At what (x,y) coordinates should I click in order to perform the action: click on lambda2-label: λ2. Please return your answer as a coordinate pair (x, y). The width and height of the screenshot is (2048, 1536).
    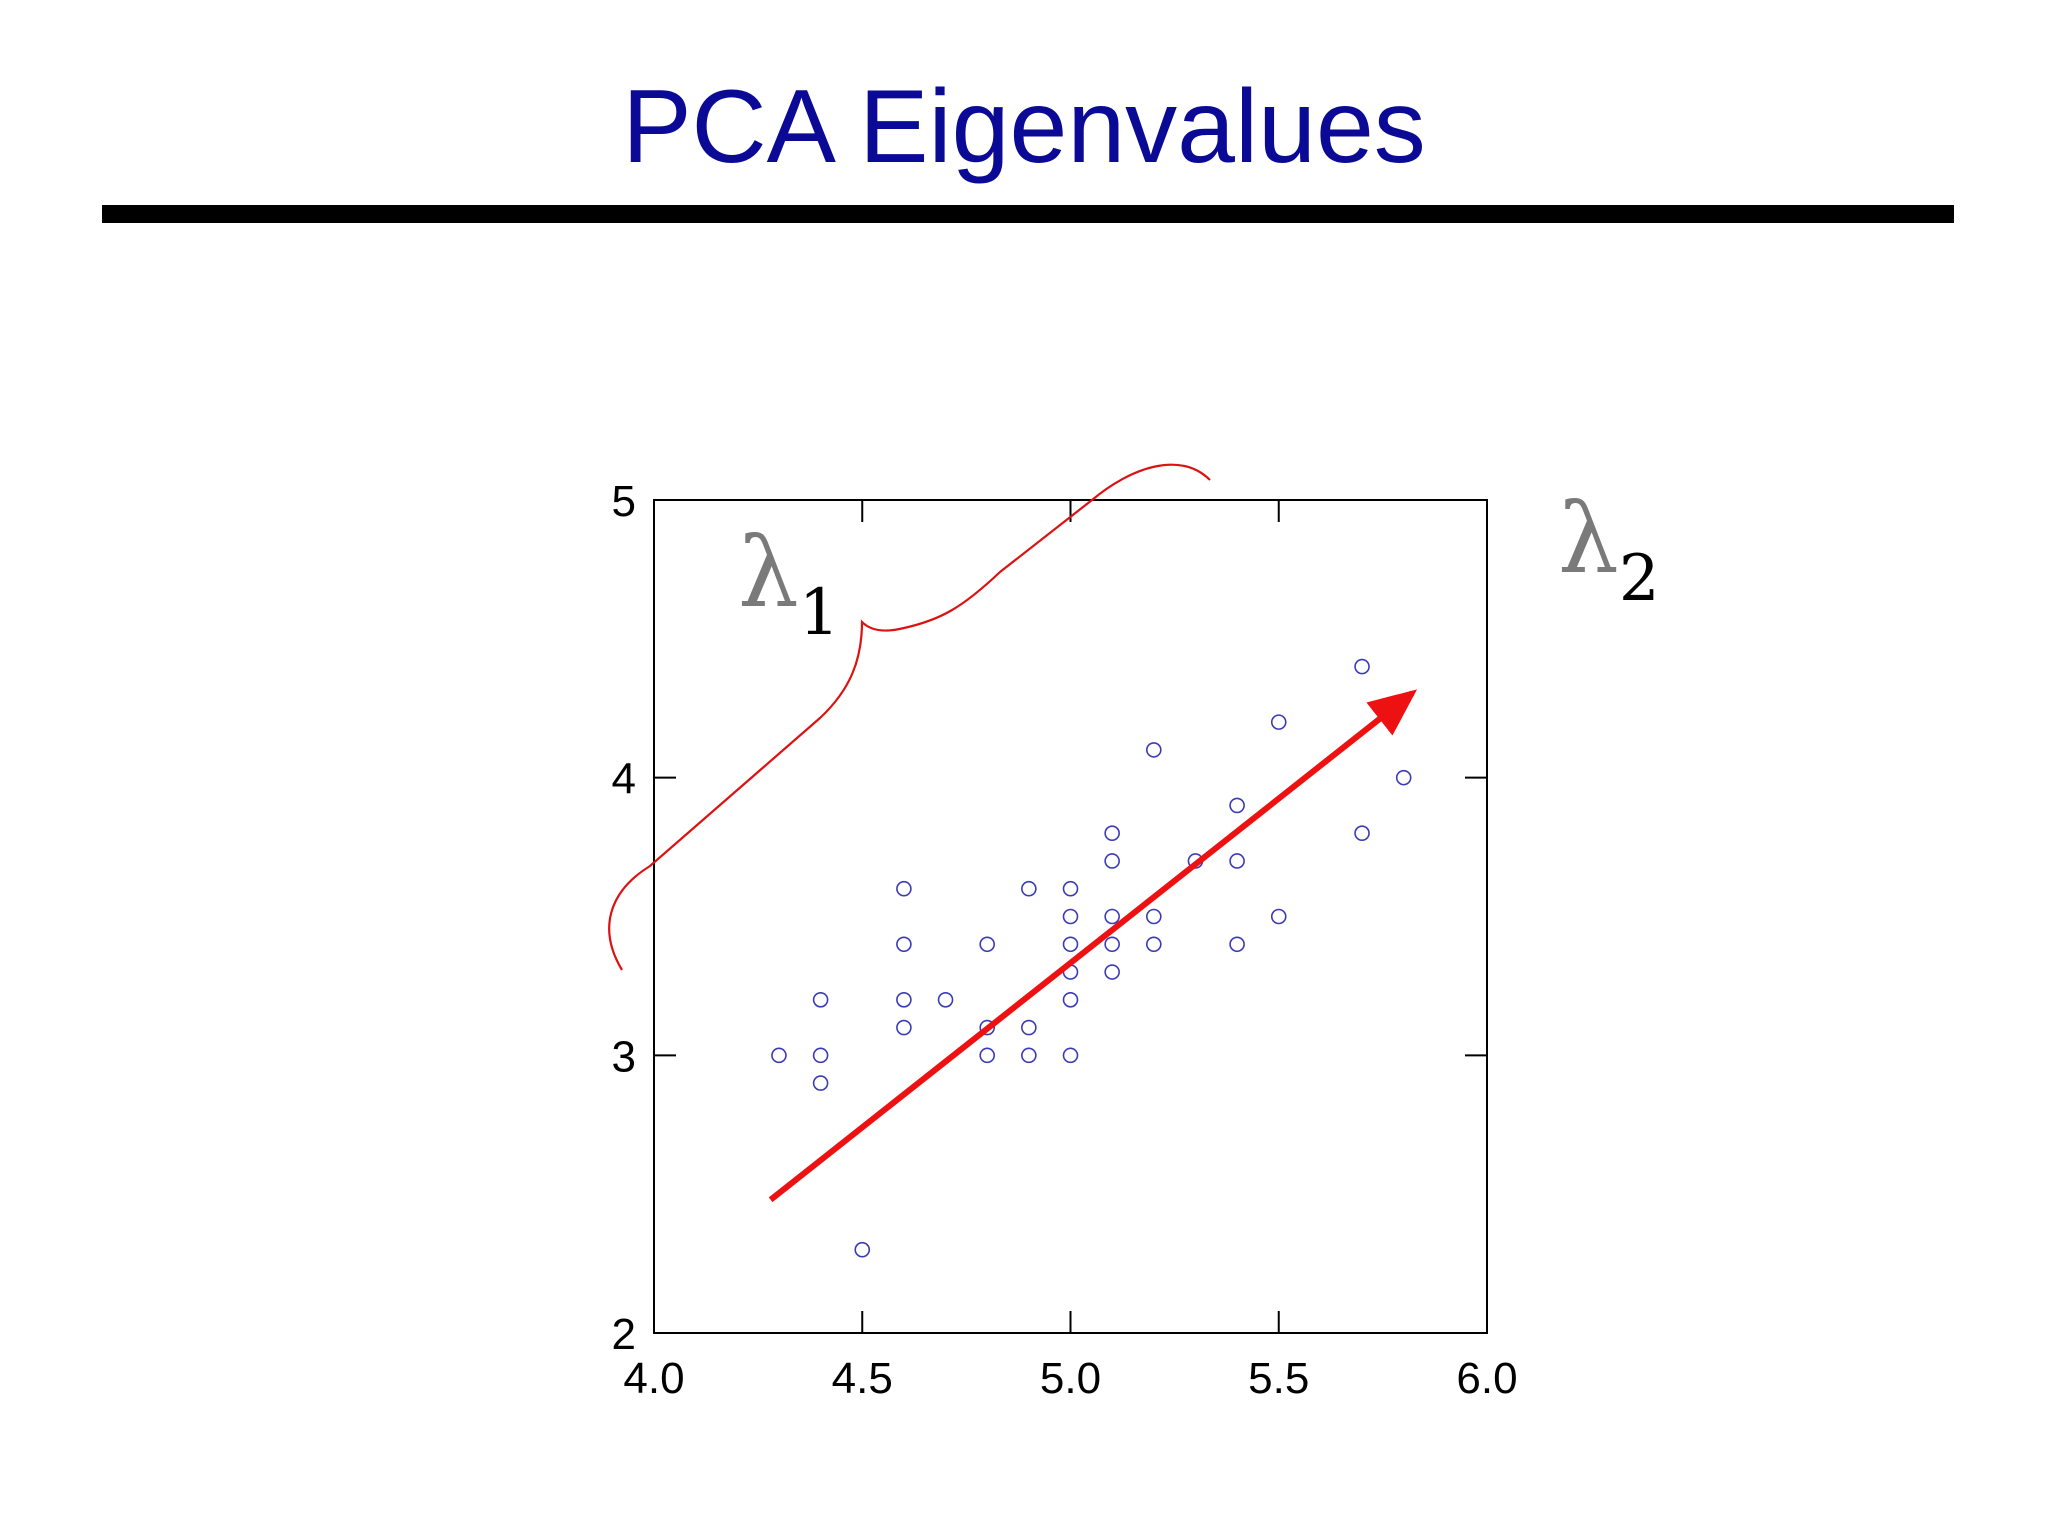
    Looking at the image, I should click on (1609, 549).